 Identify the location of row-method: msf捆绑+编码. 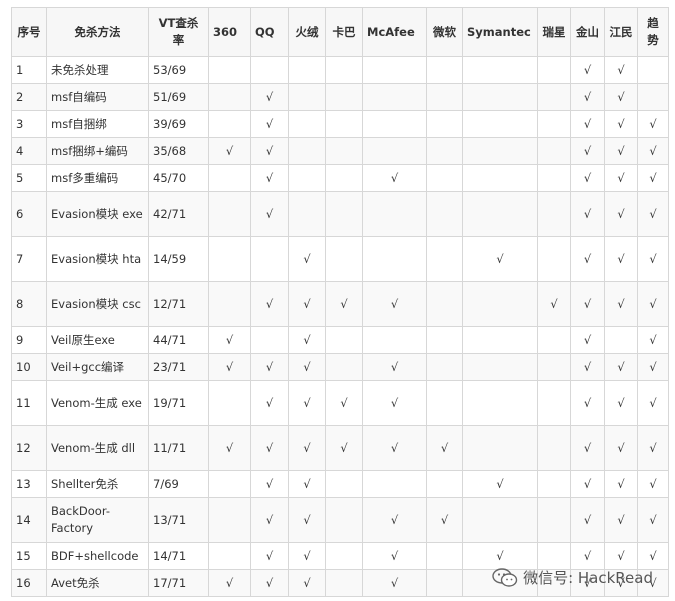
(97, 151).